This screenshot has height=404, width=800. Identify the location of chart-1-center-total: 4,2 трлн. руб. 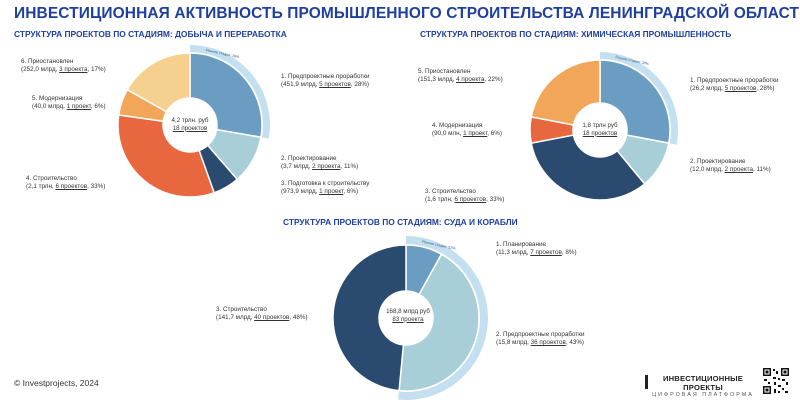
(190, 120).